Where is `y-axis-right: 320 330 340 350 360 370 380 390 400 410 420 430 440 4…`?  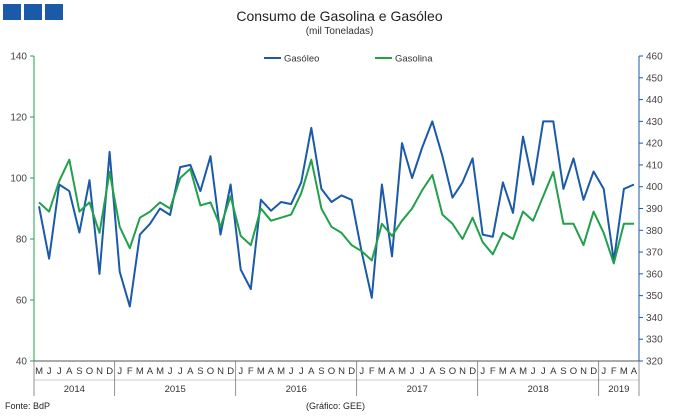 y-axis-right: 320 330 340 350 360 370 380 390 400 410 420 430 440 4… is located at coordinates (650, 210).